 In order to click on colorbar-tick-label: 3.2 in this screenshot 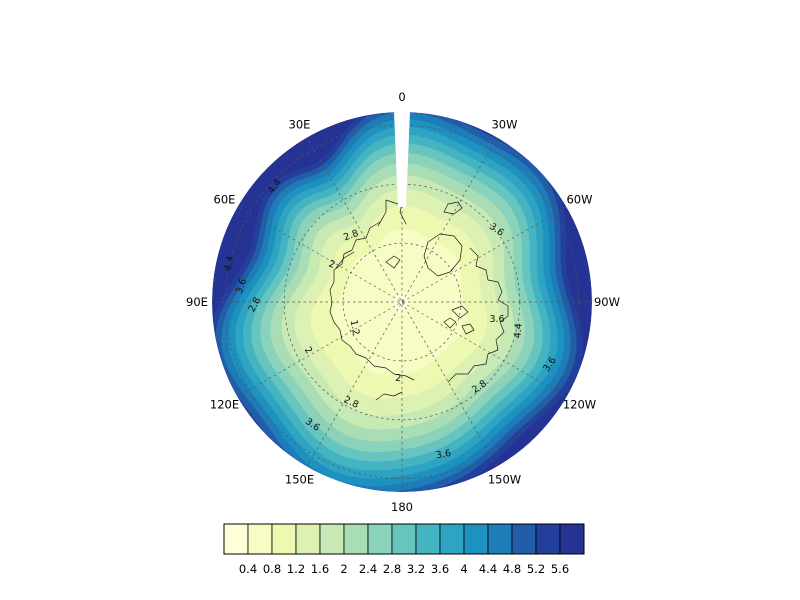, I will do `click(416, 569)`.